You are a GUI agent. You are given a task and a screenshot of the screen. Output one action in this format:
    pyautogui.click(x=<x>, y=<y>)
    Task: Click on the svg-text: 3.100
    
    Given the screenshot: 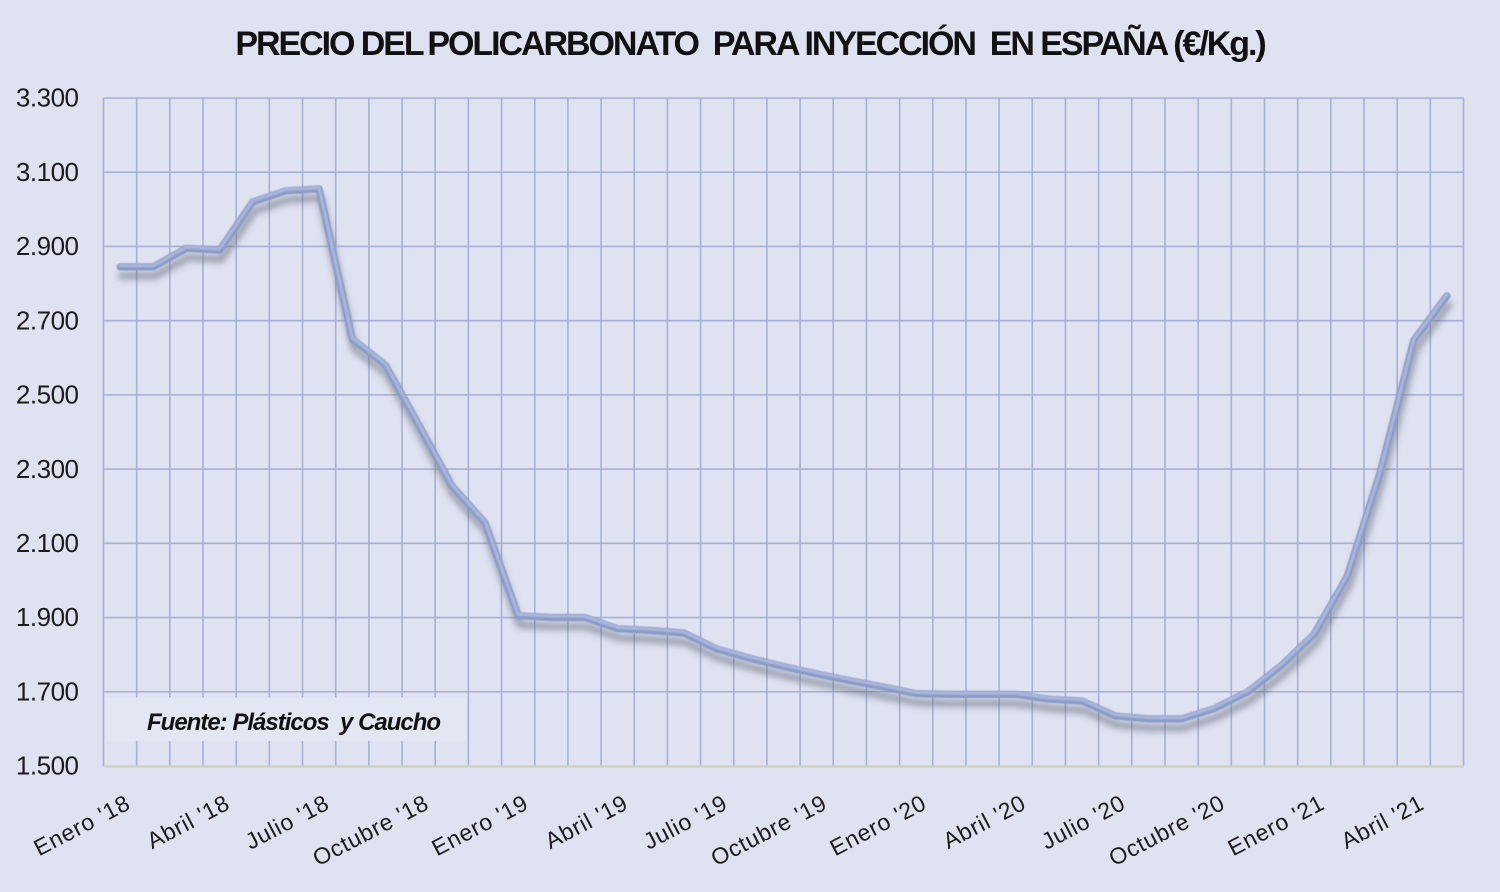 What is the action you would take?
    pyautogui.click(x=47, y=172)
    